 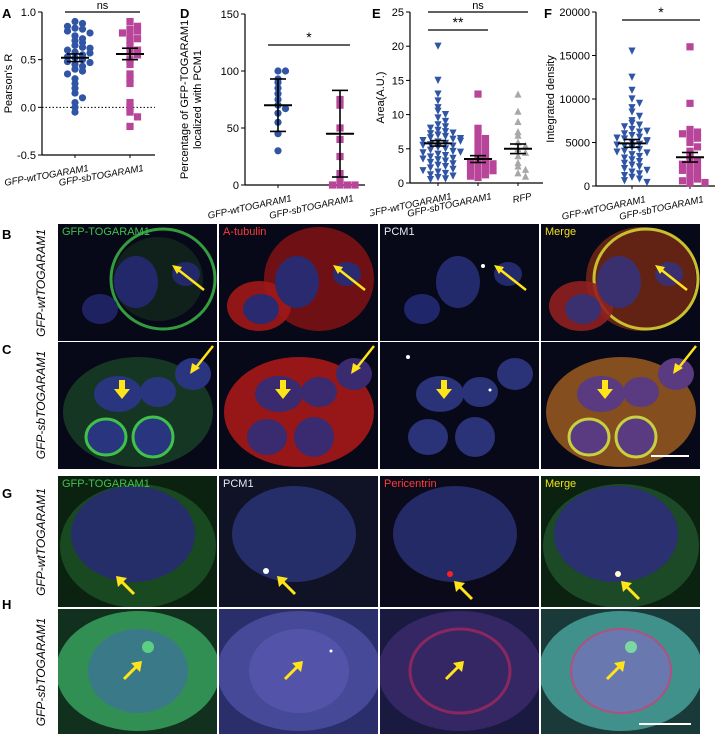 What do you see at coordinates (459, 405) in the screenshot?
I see `micrograph-C-pcm1` at bounding box center [459, 405].